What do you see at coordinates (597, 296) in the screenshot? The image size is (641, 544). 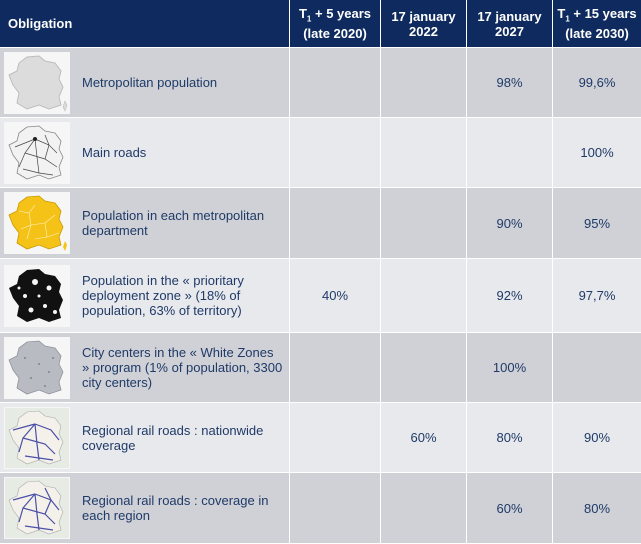 I see `cell-value: 97,7%` at bounding box center [597, 296].